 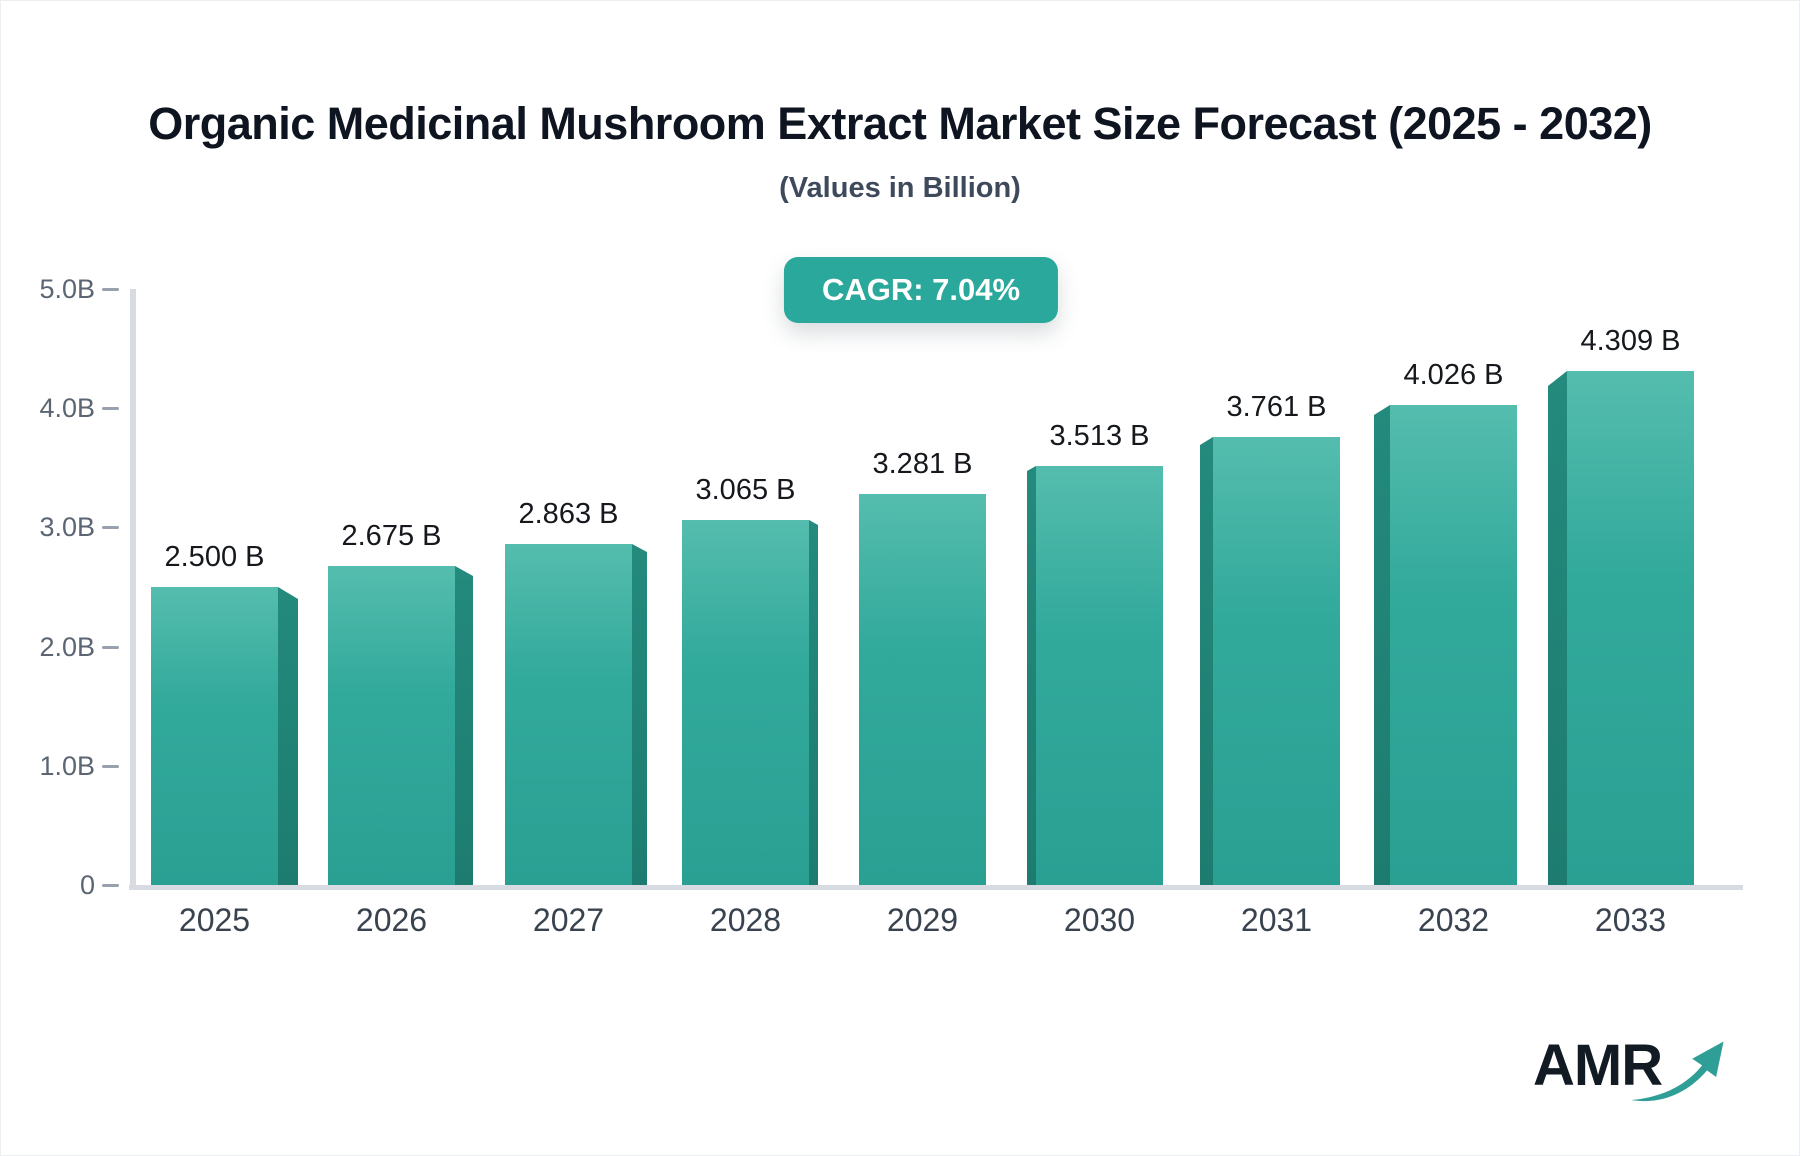 I want to click on bar-value-label: 2.500 B, so click(x=214, y=557).